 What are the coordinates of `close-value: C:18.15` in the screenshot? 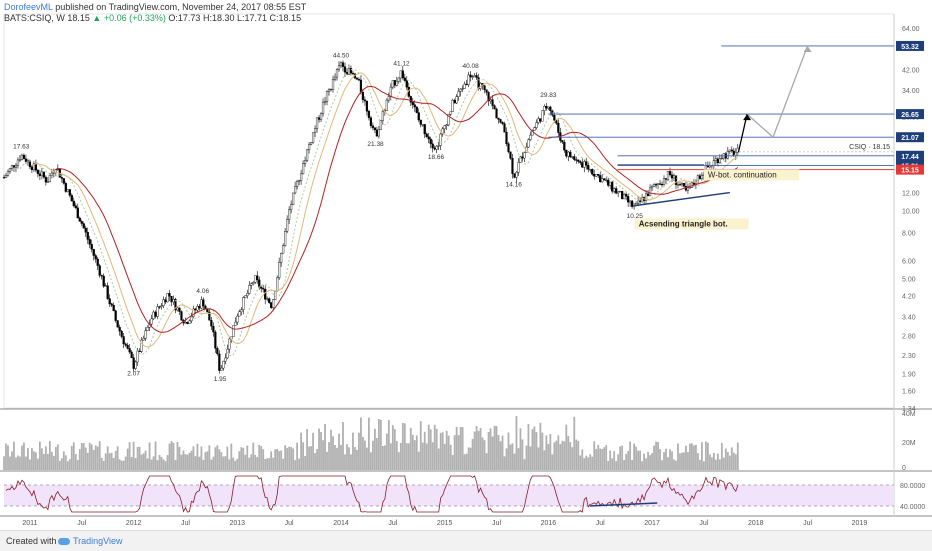 It's located at (285, 18).